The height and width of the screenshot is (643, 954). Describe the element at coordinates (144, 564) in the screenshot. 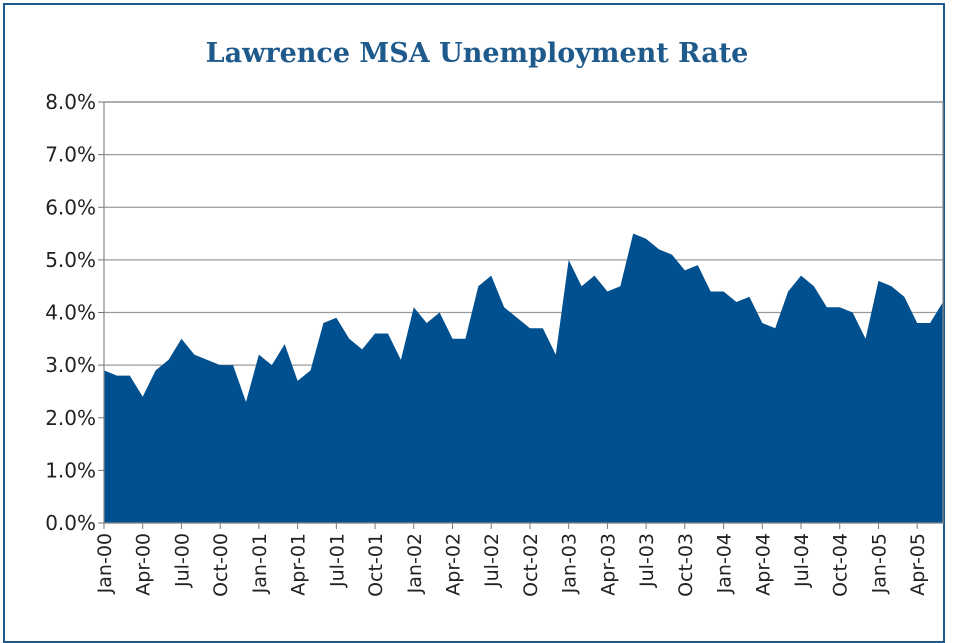

I see `x-tick-label: Apr-00` at that location.